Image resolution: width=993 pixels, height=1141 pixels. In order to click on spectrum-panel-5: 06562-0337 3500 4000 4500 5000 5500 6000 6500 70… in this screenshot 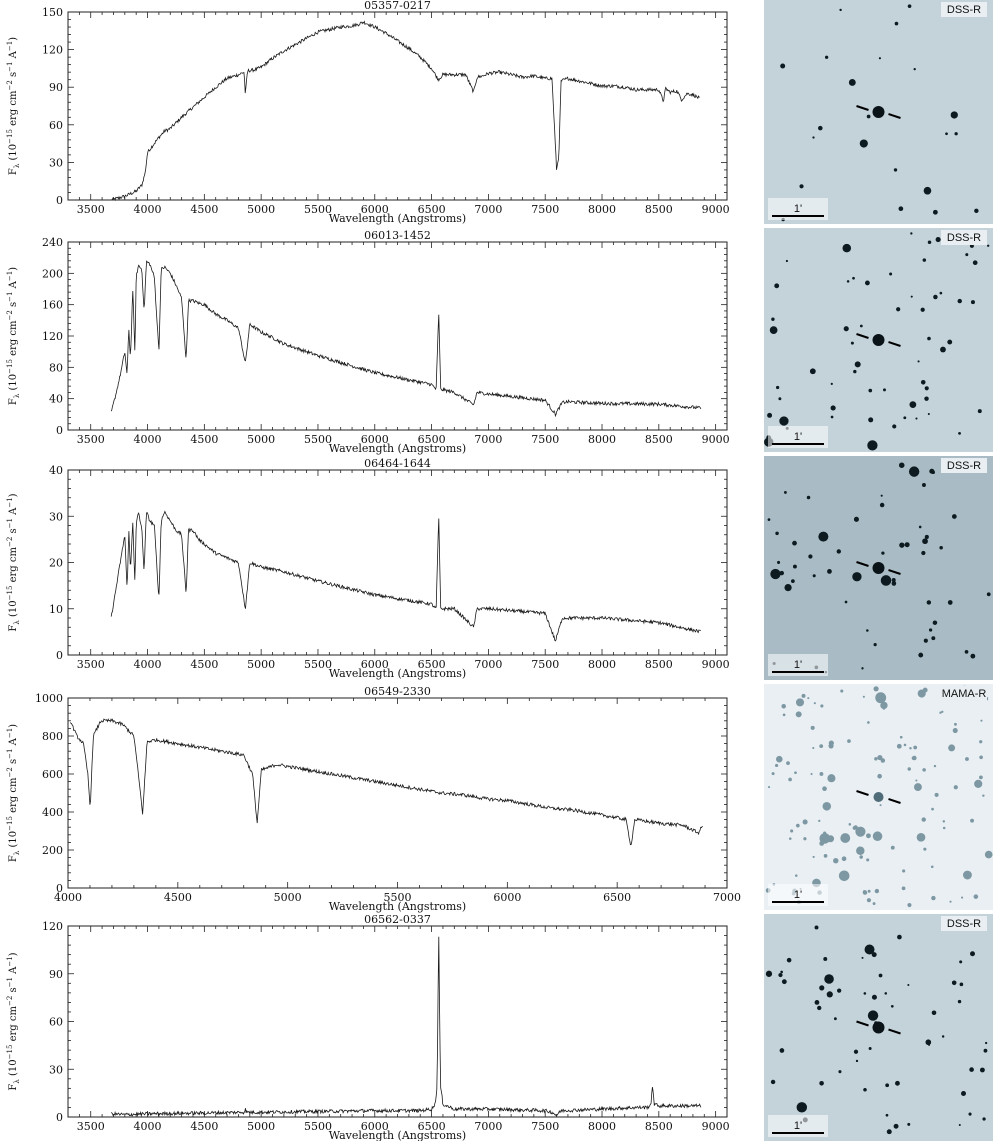, I will do `click(368, 1027)`.